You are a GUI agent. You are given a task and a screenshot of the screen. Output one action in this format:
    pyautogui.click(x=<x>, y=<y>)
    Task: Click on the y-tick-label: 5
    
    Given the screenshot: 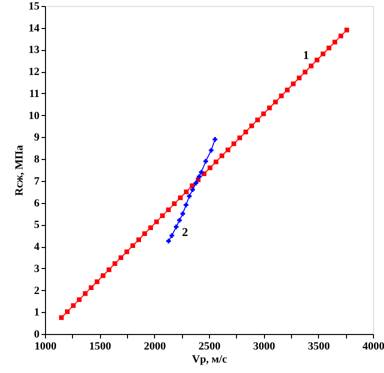 What is the action you would take?
    pyautogui.click(x=37, y=225)
    